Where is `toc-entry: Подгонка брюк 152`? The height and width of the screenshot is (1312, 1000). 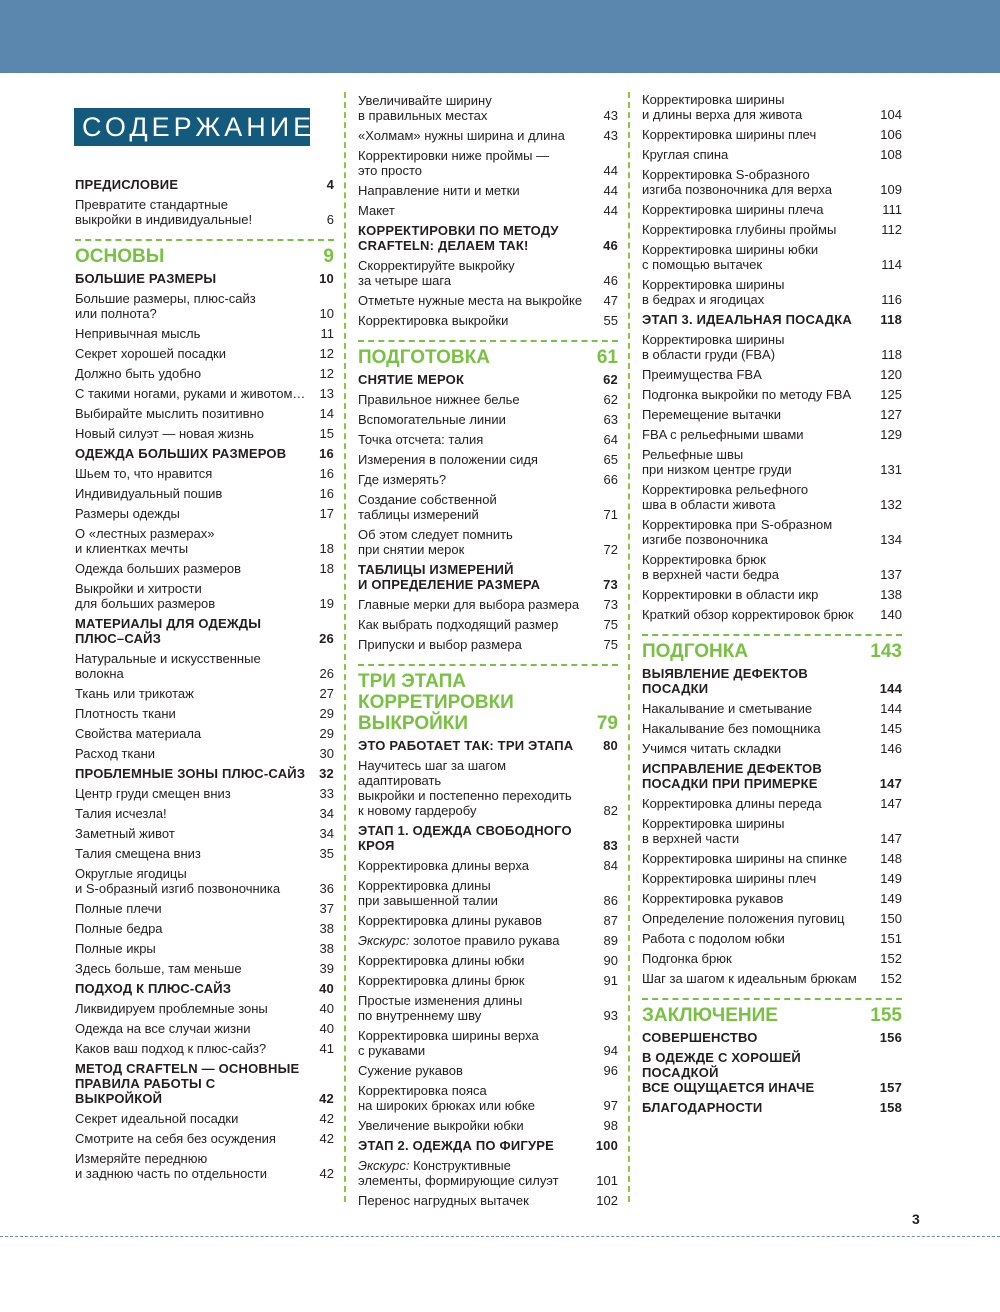
toc-entry: Подгонка брюк 152 is located at coordinates (772, 958).